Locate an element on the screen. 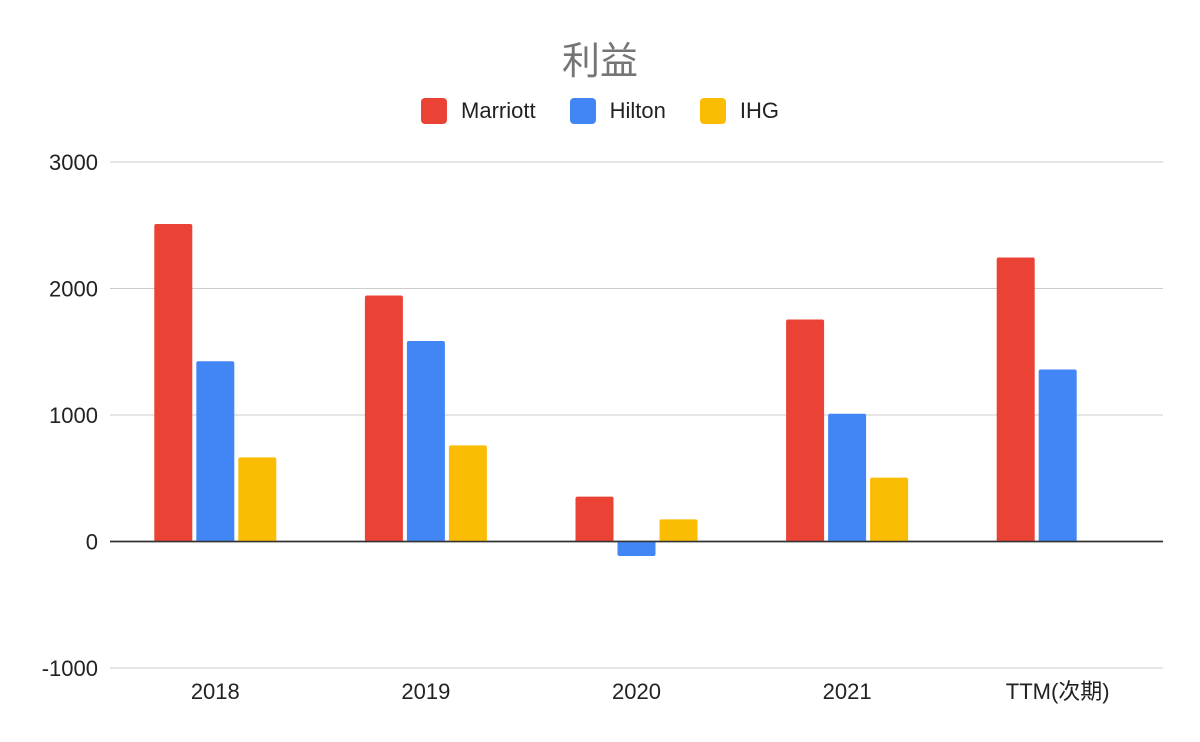  legend-label-ihg: IHG is located at coordinates (759, 110).